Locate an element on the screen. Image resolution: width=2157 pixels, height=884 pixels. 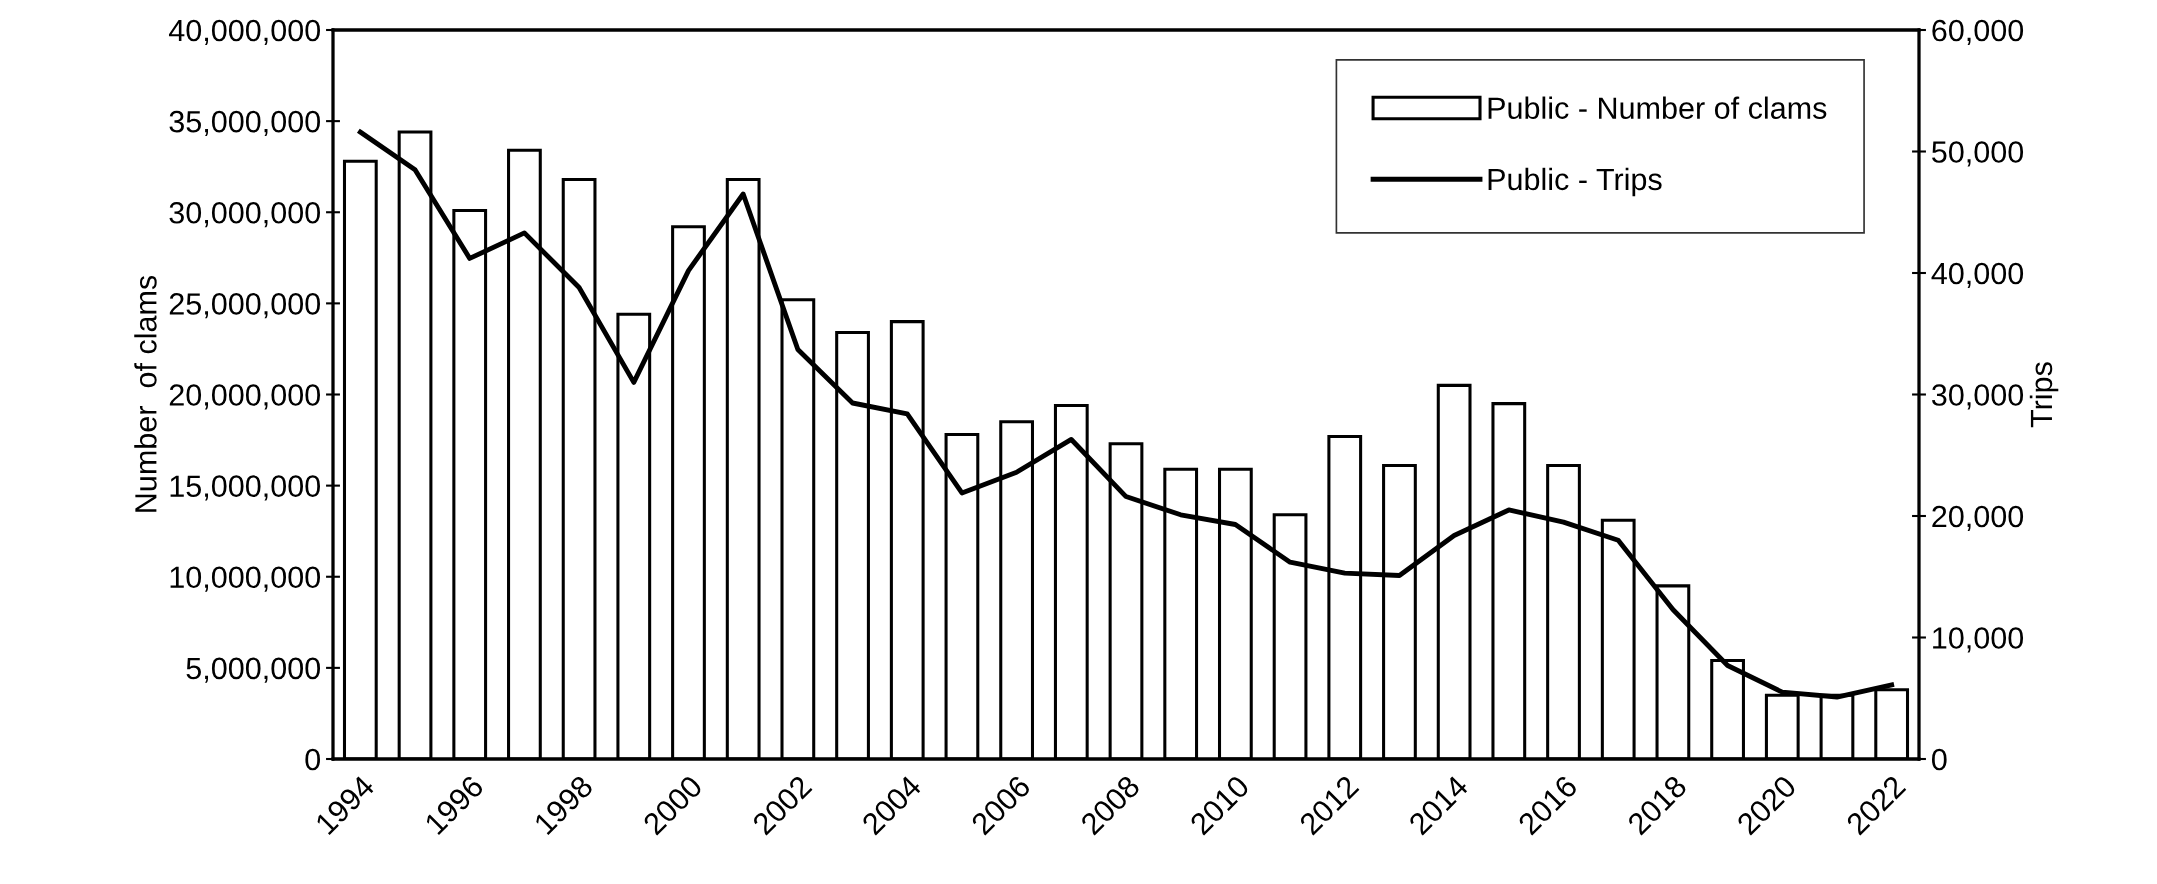
y2-tick-label: 20,000 is located at coordinates (1978, 518).